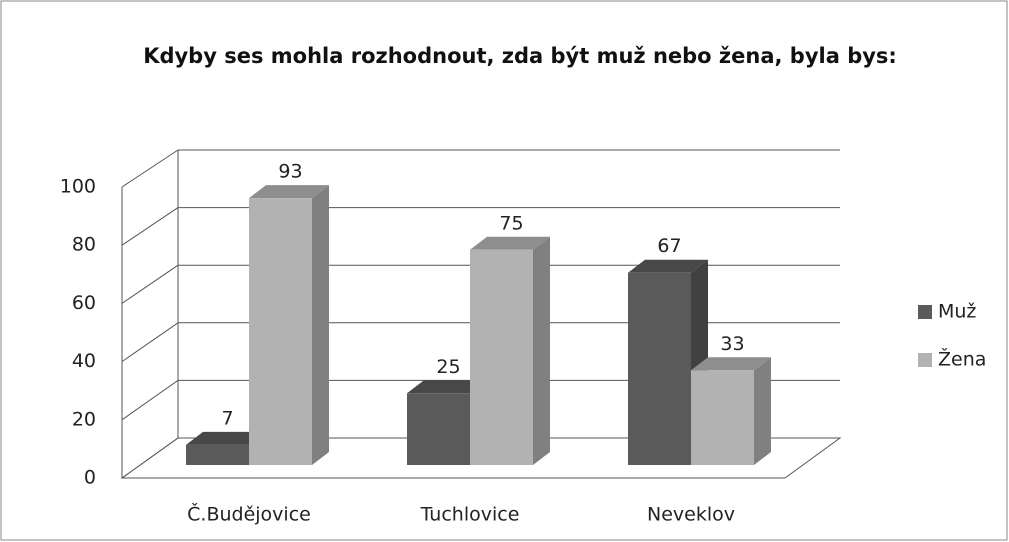  What do you see at coordinates (90, 478) in the screenshot?
I see `y-tick-label: 0` at bounding box center [90, 478].